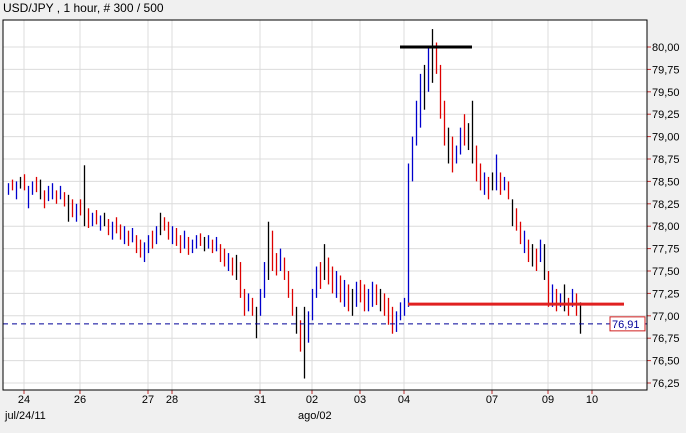 The height and width of the screenshot is (433, 686). I want to click on y-tick-label: 76,50, so click(666, 362).